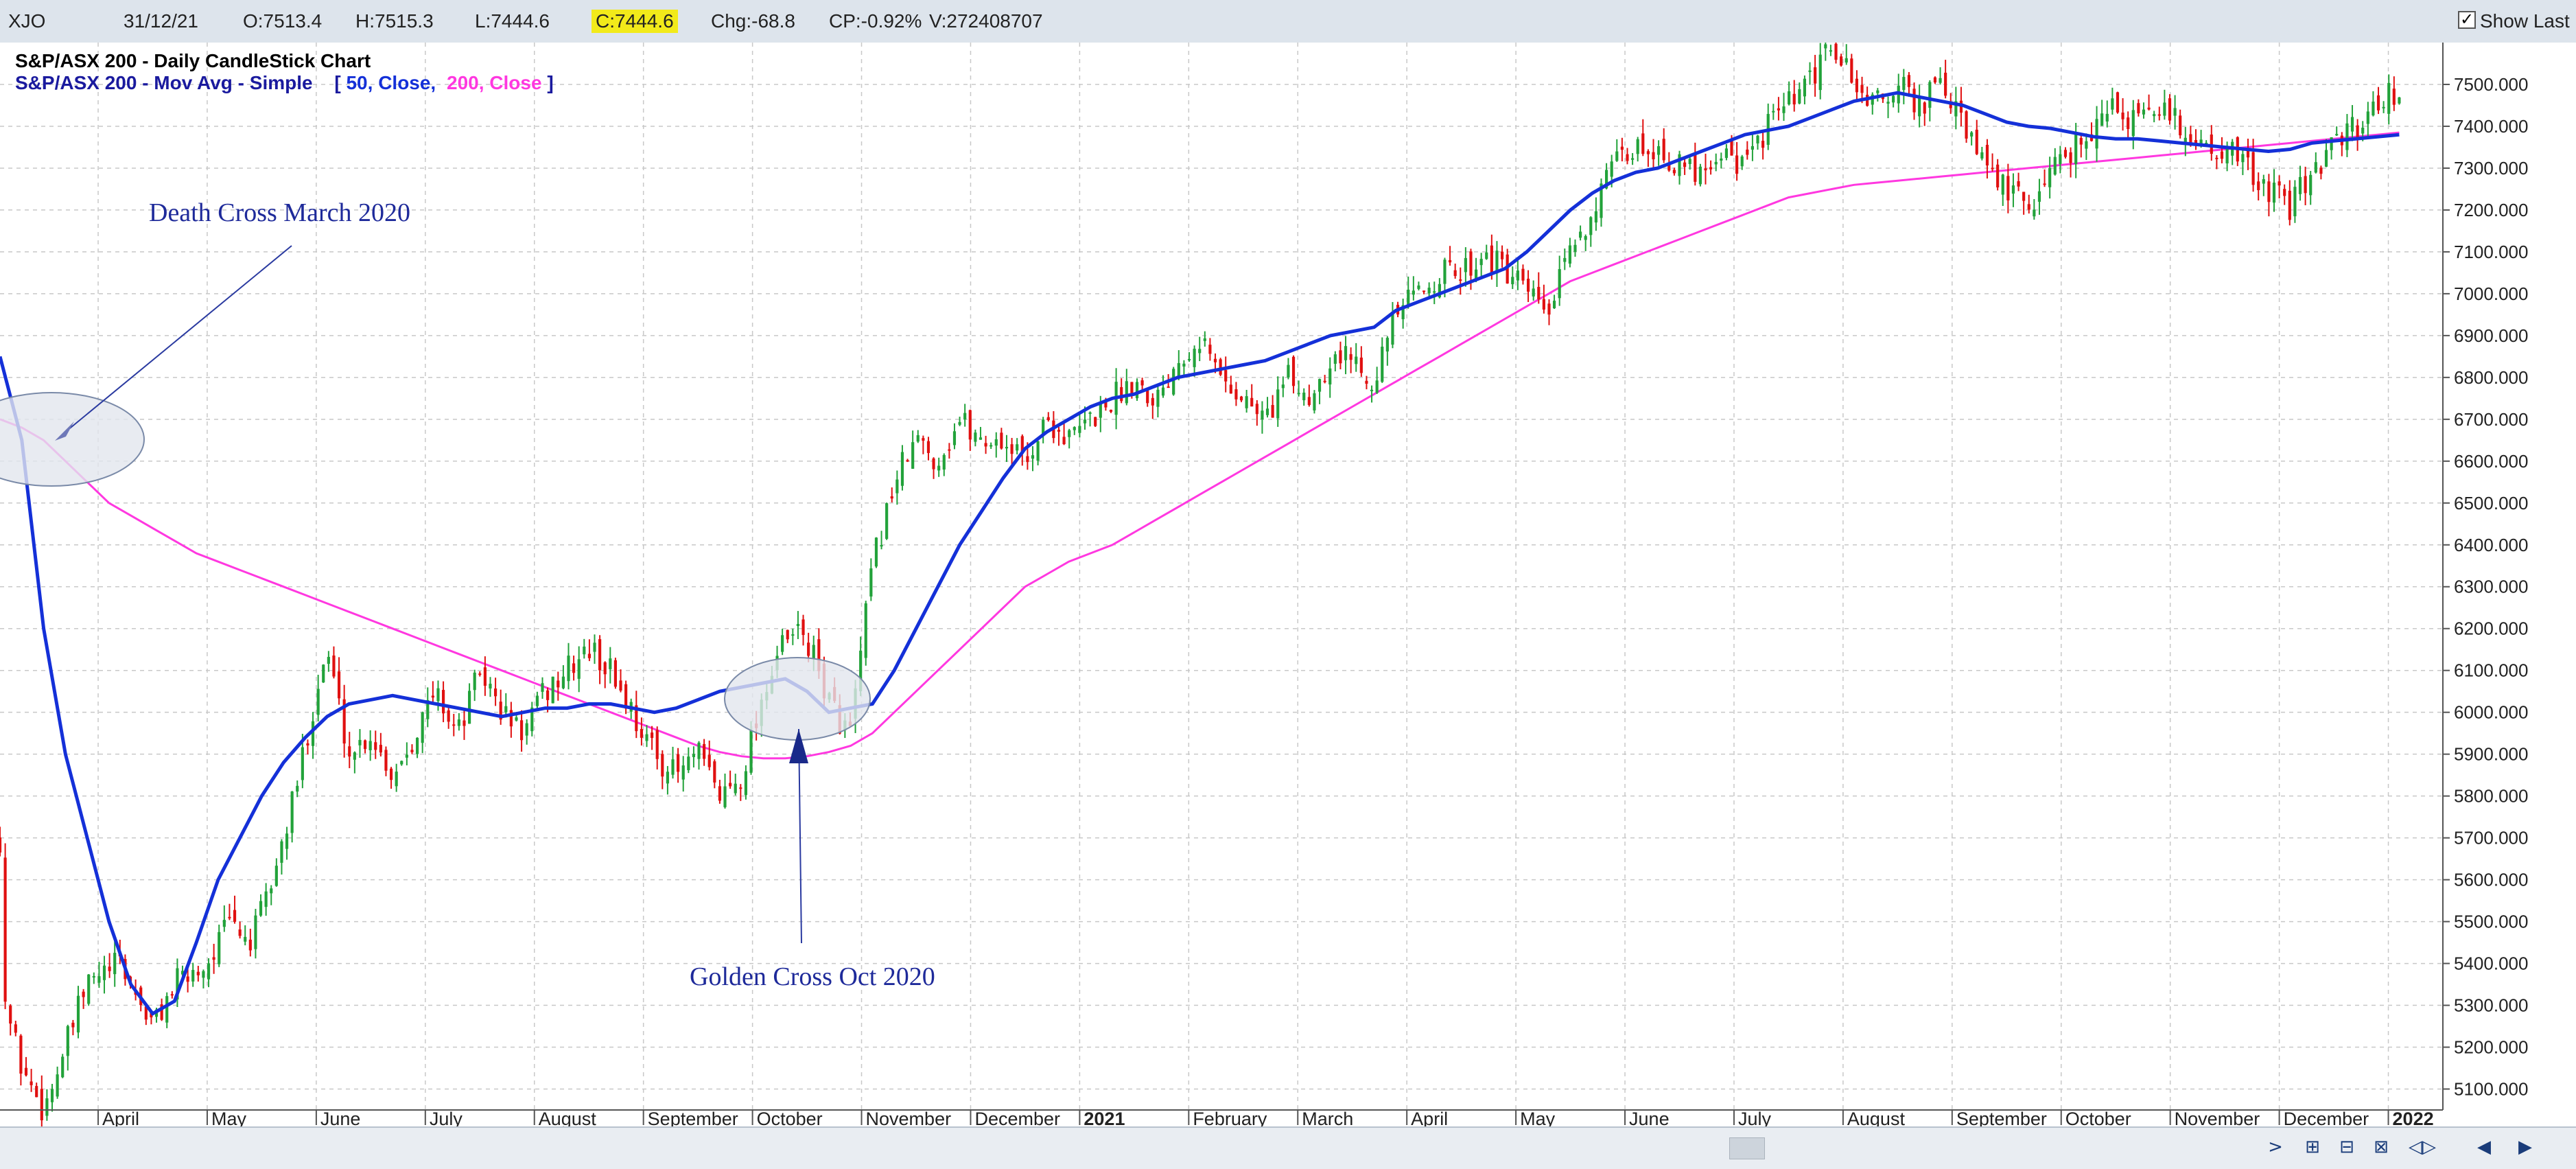 The width and height of the screenshot is (2576, 1169). Describe the element at coordinates (72, 439) in the screenshot. I see `death-cross-ellipse` at that location.